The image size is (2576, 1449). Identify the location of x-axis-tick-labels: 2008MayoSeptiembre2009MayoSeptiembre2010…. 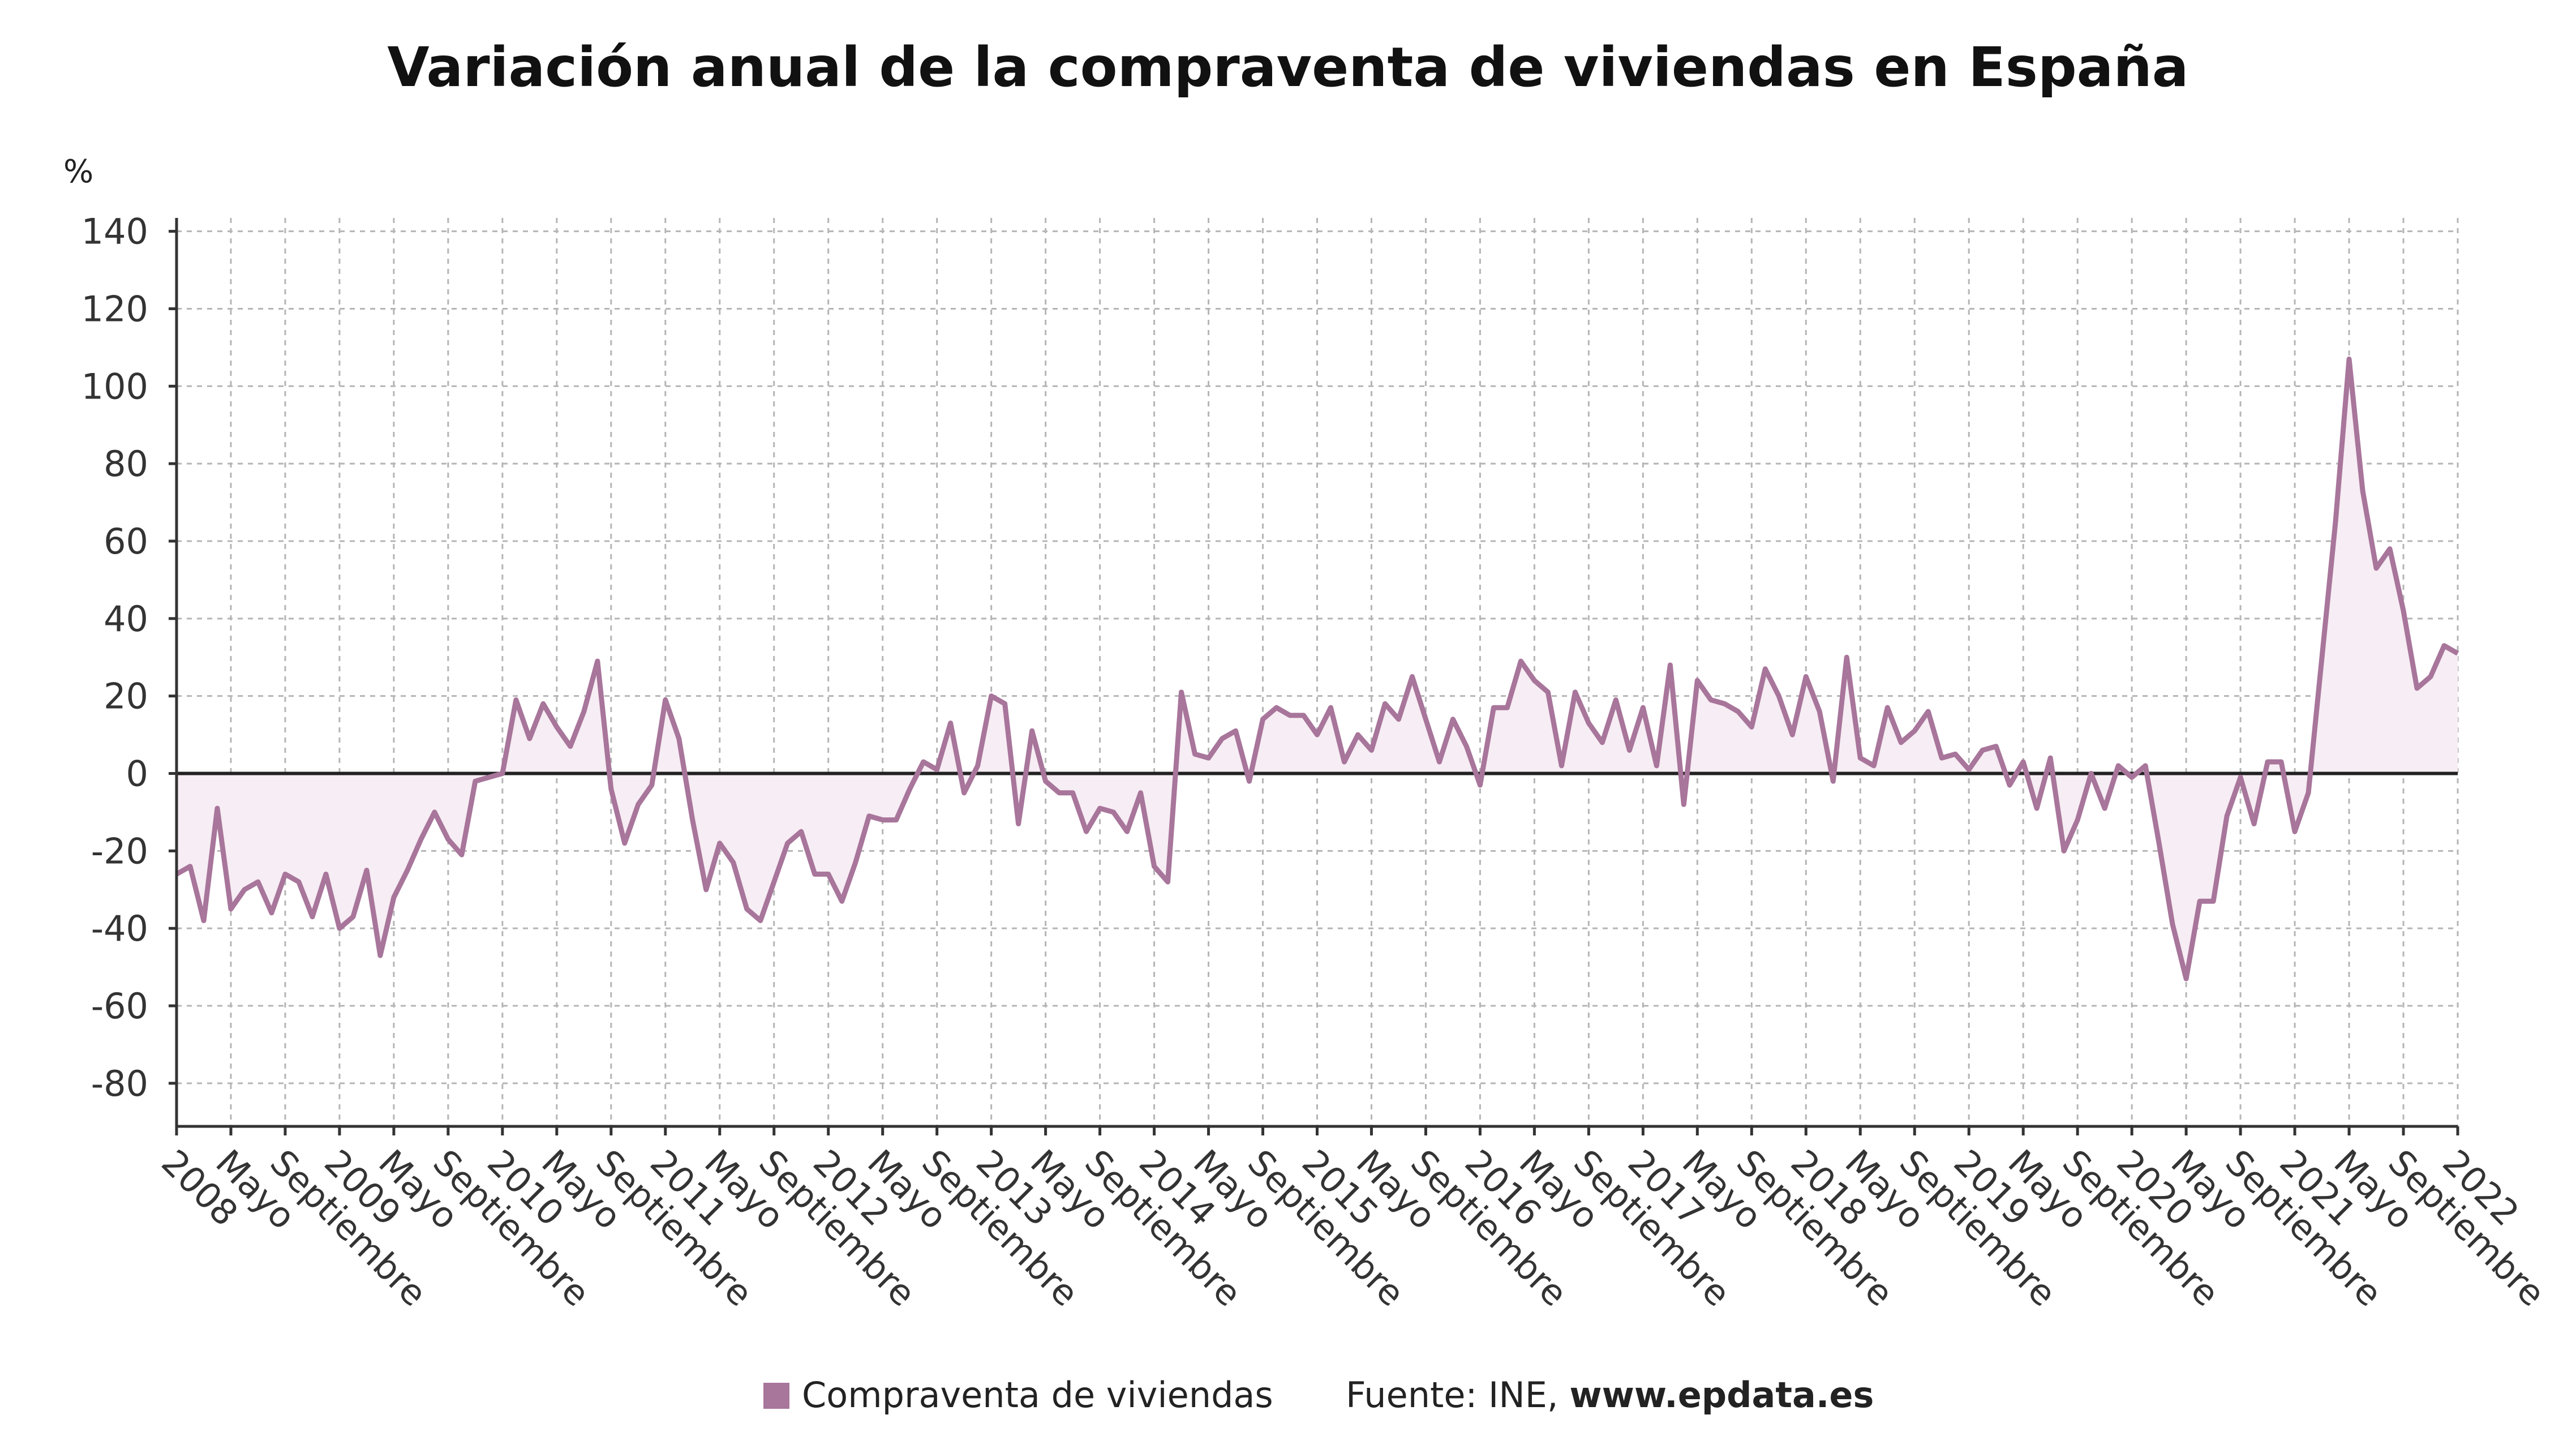
(1353, 1228).